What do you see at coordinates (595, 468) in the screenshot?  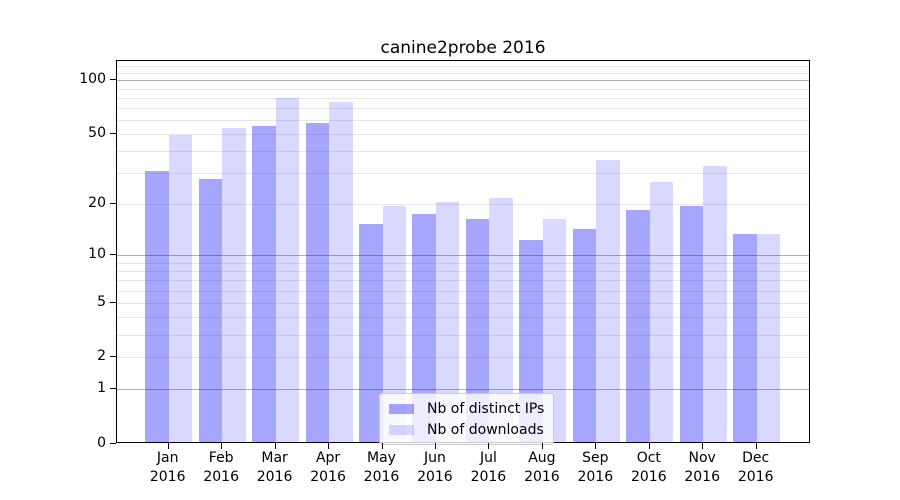 I see `x-axis-label: Sep 2016` at bounding box center [595, 468].